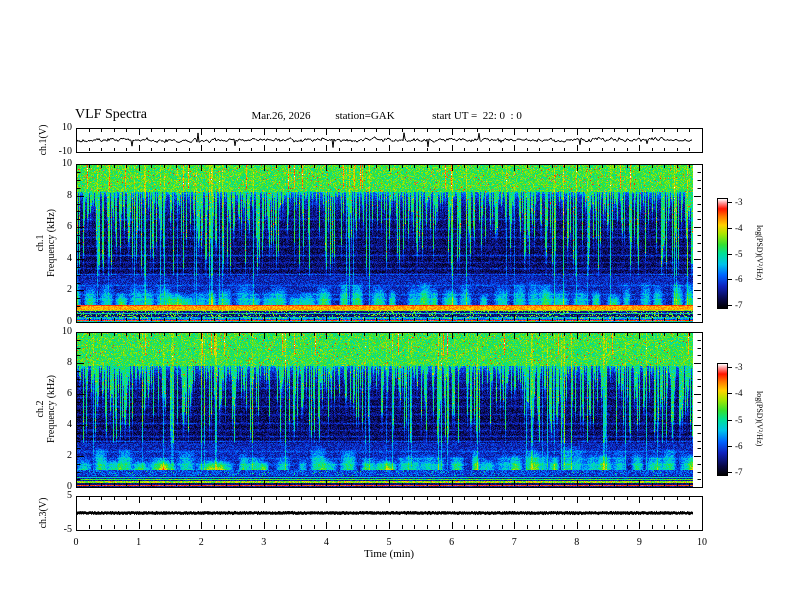 Image resolution: width=792 pixels, height=612 pixels. I want to click on xaxis-label: Time (min), so click(388, 554).